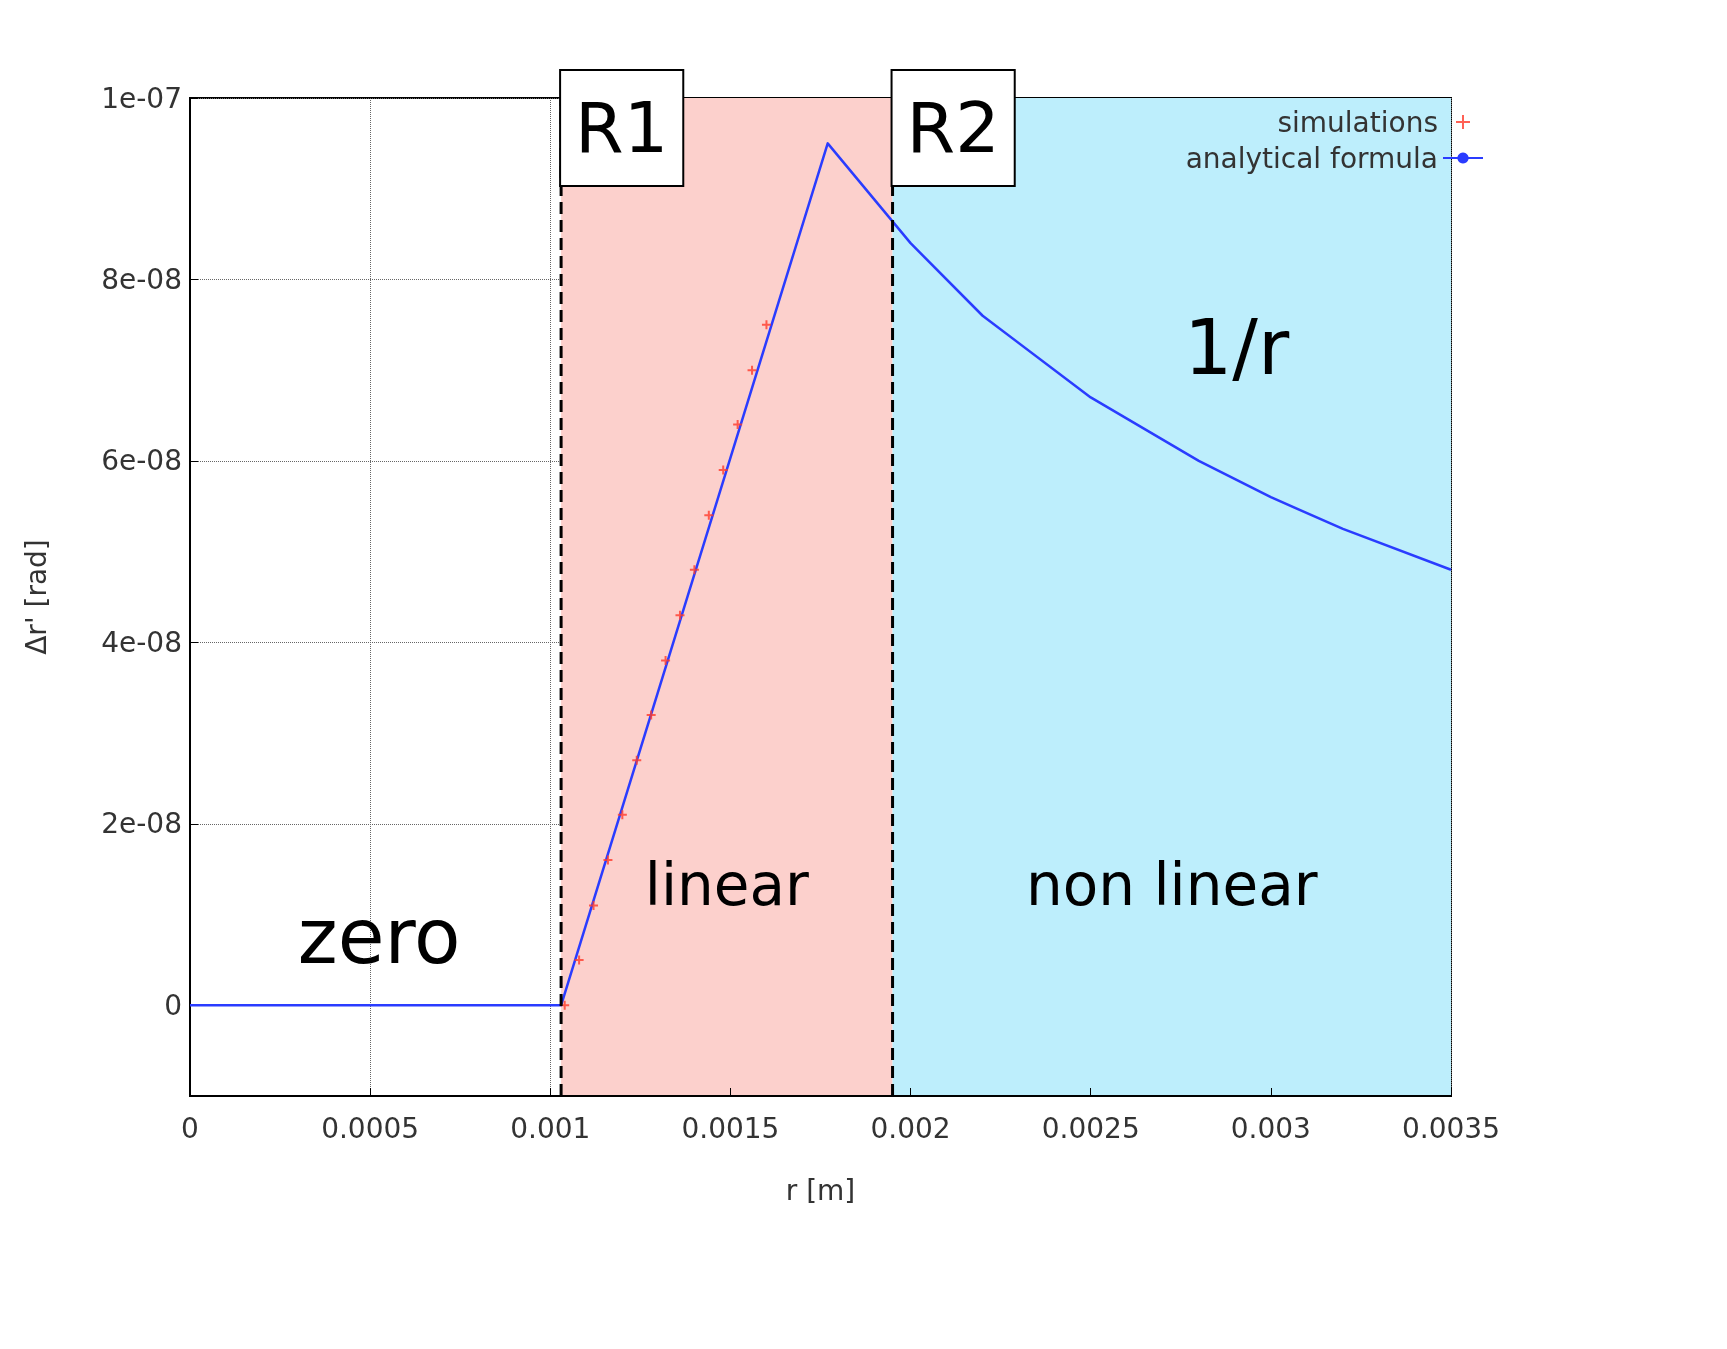 The width and height of the screenshot is (1727, 1349). What do you see at coordinates (1270, 1128) in the screenshot?
I see `x-tick-label: 0.003` at bounding box center [1270, 1128].